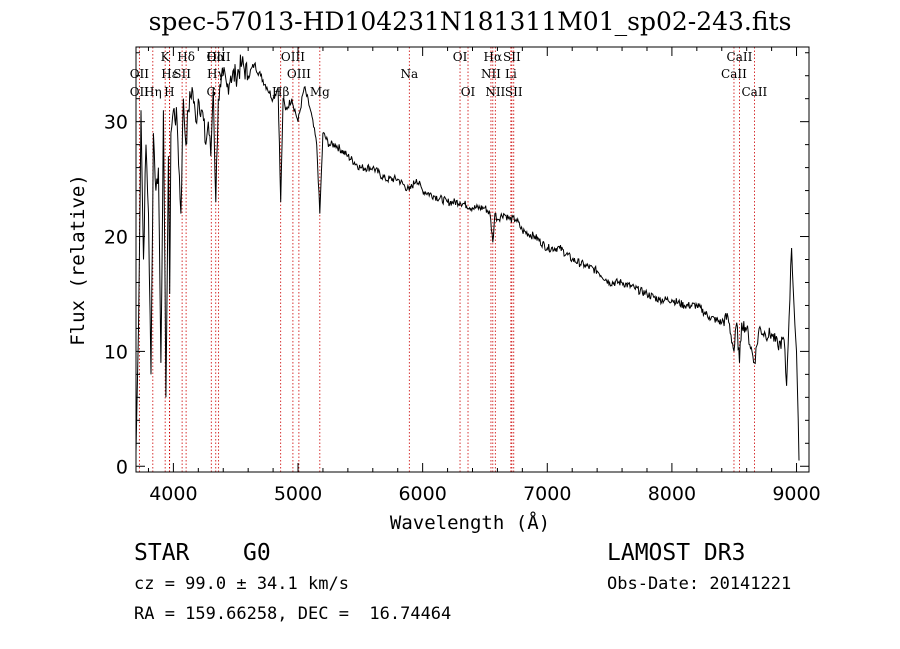 Image resolution: width=900 pixels, height=649 pixels. I want to click on line-label-7: SII, so click(512, 57).